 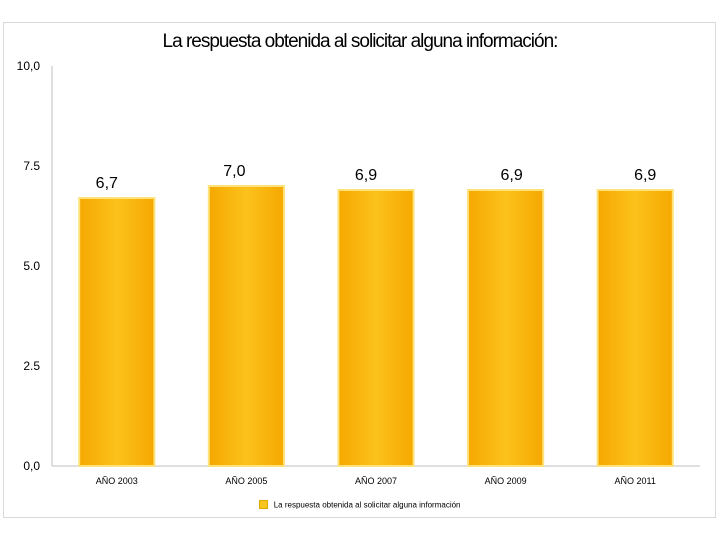 I want to click on x-tick-label: AÑO 2011, so click(x=635, y=481).